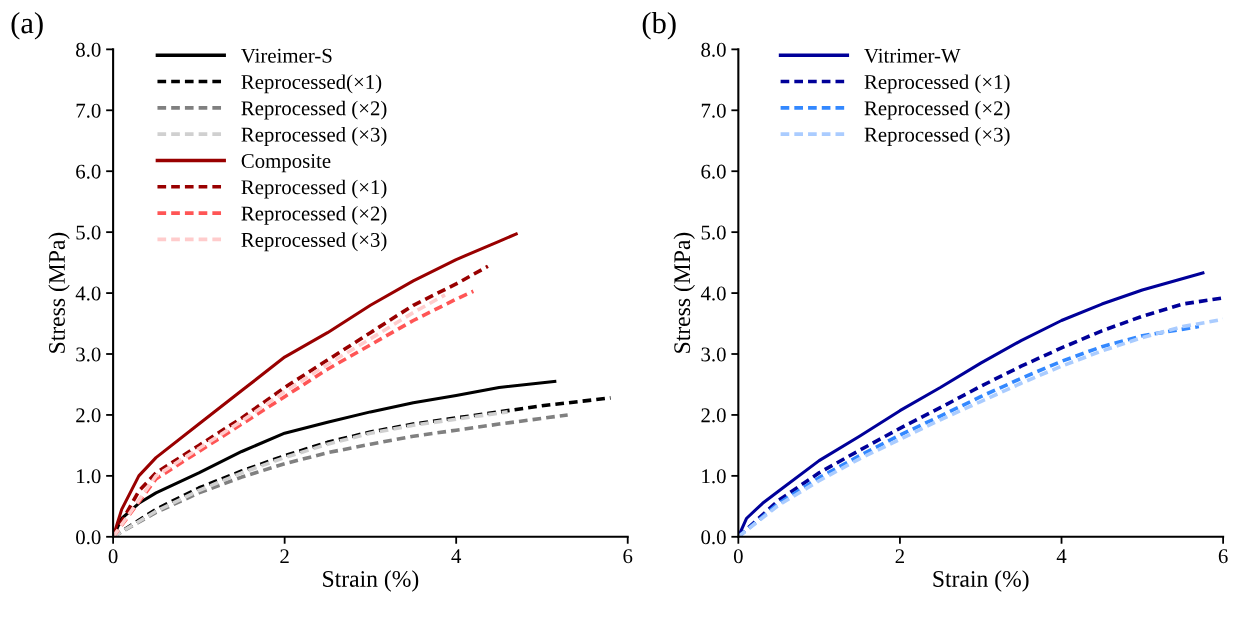 The height and width of the screenshot is (617, 1243). What do you see at coordinates (311, 84) in the screenshot?
I see `legend-label: Reprocessed(×1)` at bounding box center [311, 84].